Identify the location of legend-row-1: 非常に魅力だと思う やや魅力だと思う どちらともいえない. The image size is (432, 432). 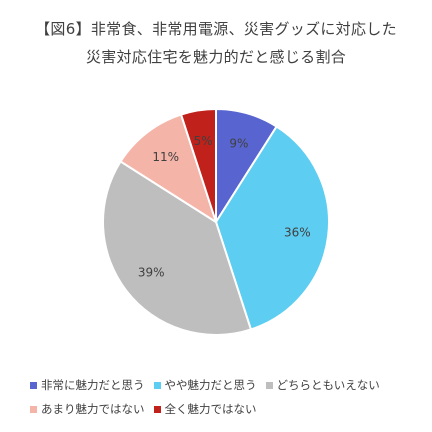
(209, 385).